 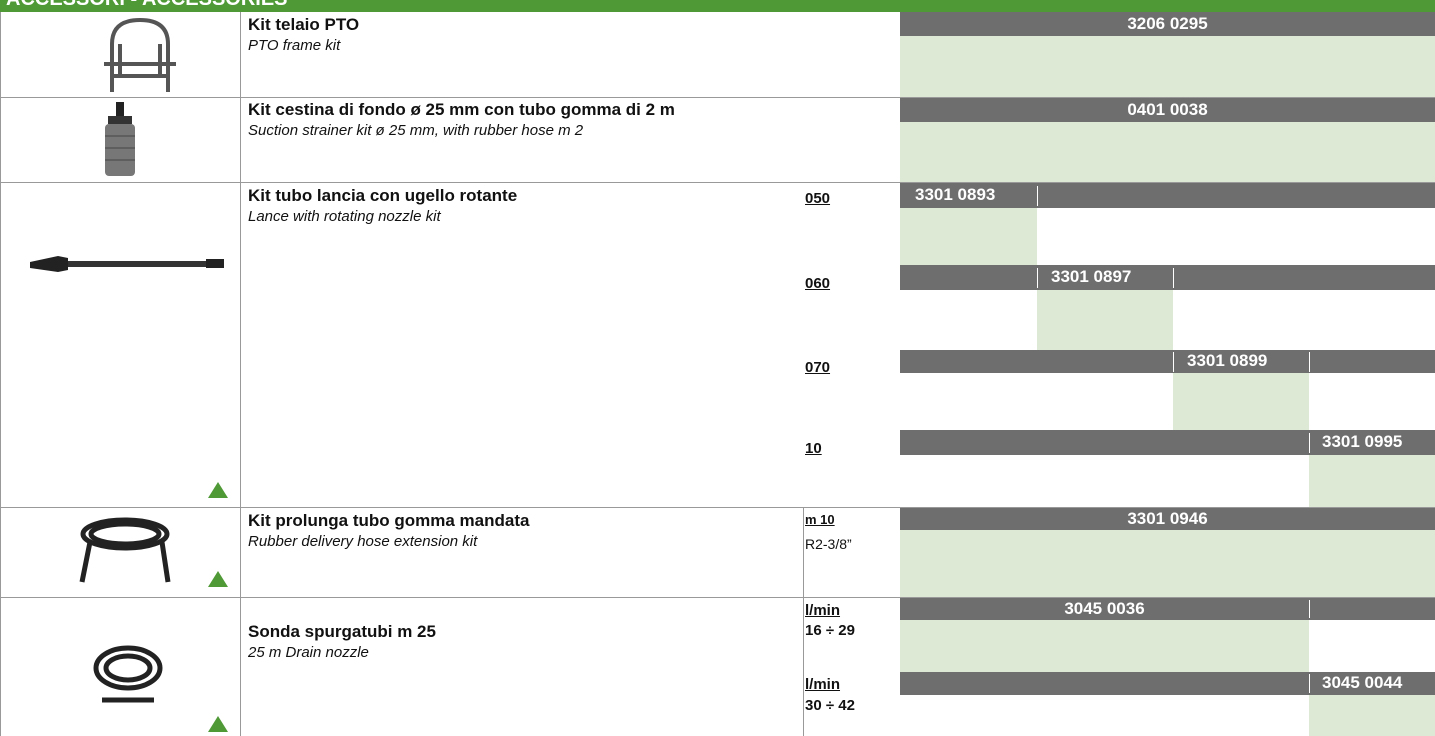 I want to click on code: 3301 0893, so click(x=955, y=194).